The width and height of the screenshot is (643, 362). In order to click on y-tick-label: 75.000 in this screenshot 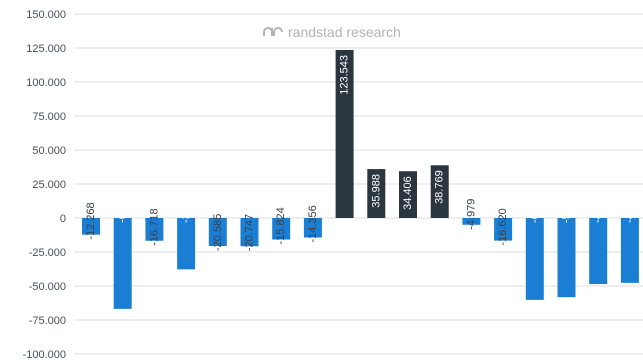, I will do `click(49, 117)`.